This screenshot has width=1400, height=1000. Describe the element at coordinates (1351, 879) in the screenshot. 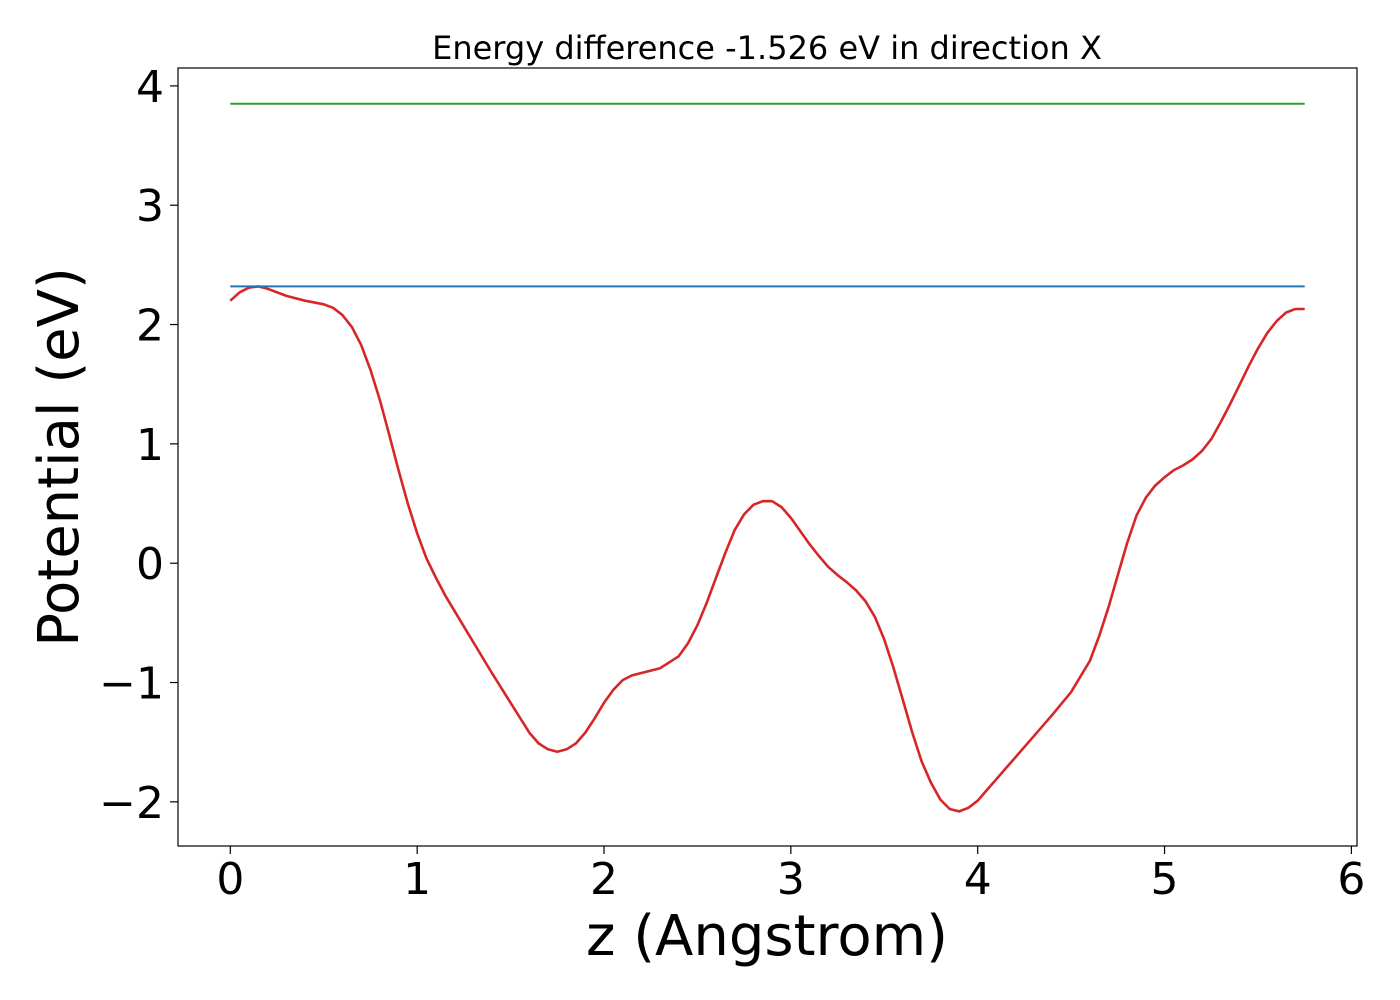

I see `x-tick-label: 6` at that location.